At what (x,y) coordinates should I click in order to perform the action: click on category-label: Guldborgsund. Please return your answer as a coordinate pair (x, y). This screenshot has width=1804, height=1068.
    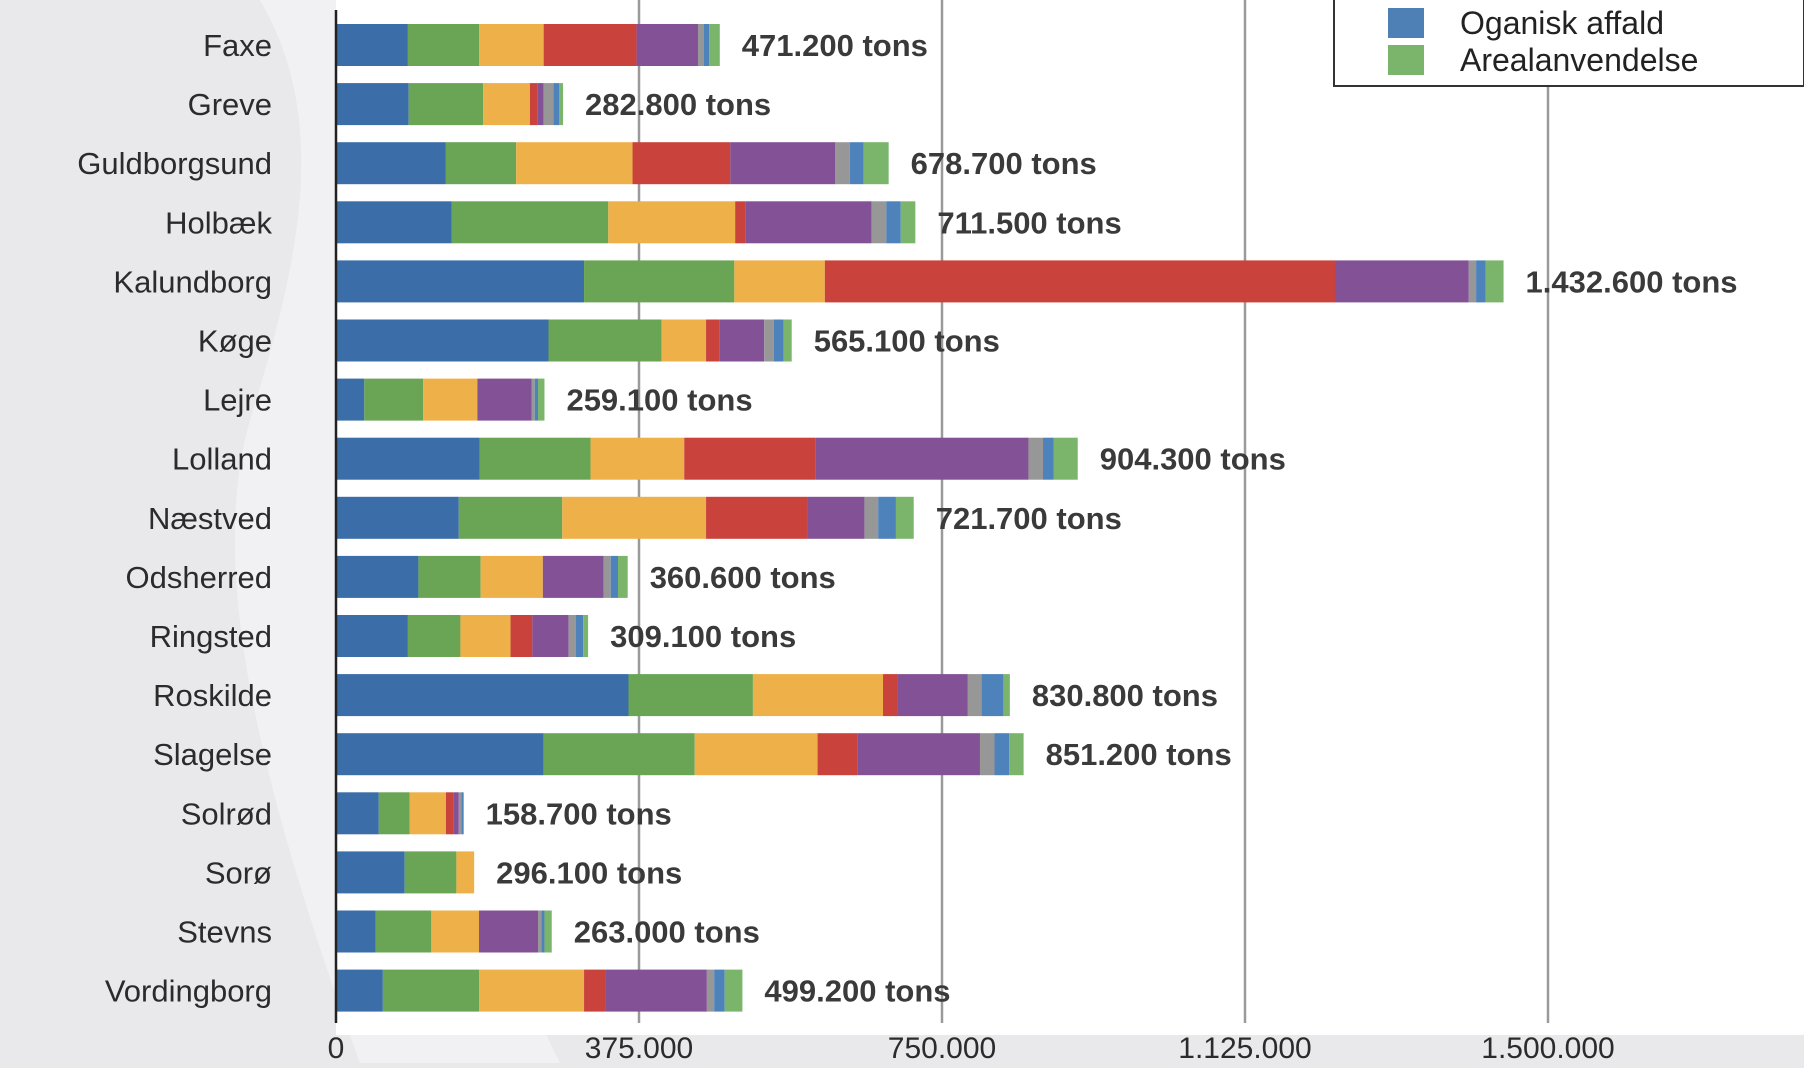
    Looking at the image, I should click on (174, 163).